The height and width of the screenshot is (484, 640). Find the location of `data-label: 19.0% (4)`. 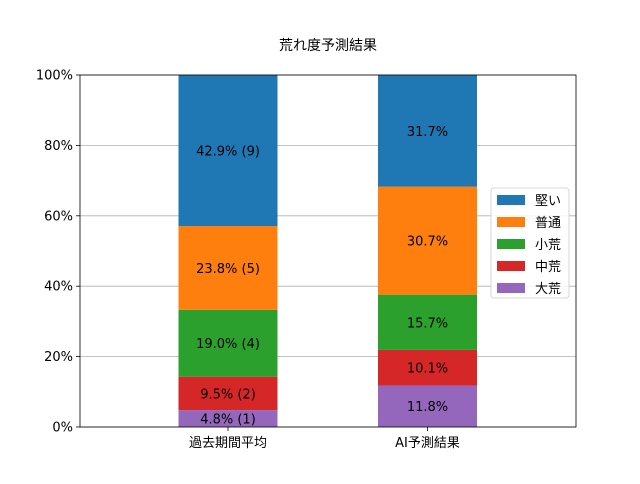

data-label: 19.0% (4) is located at coordinates (228, 344).